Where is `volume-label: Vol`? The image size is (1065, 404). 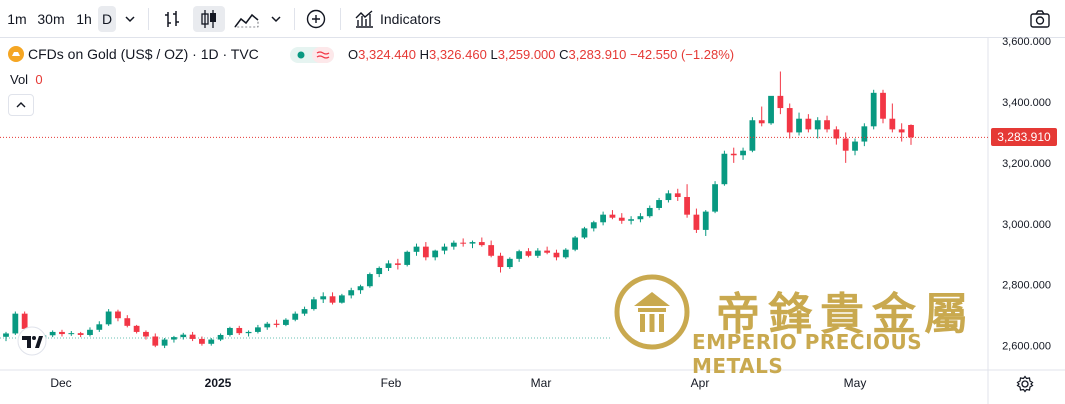 volume-label: Vol is located at coordinates (19, 79).